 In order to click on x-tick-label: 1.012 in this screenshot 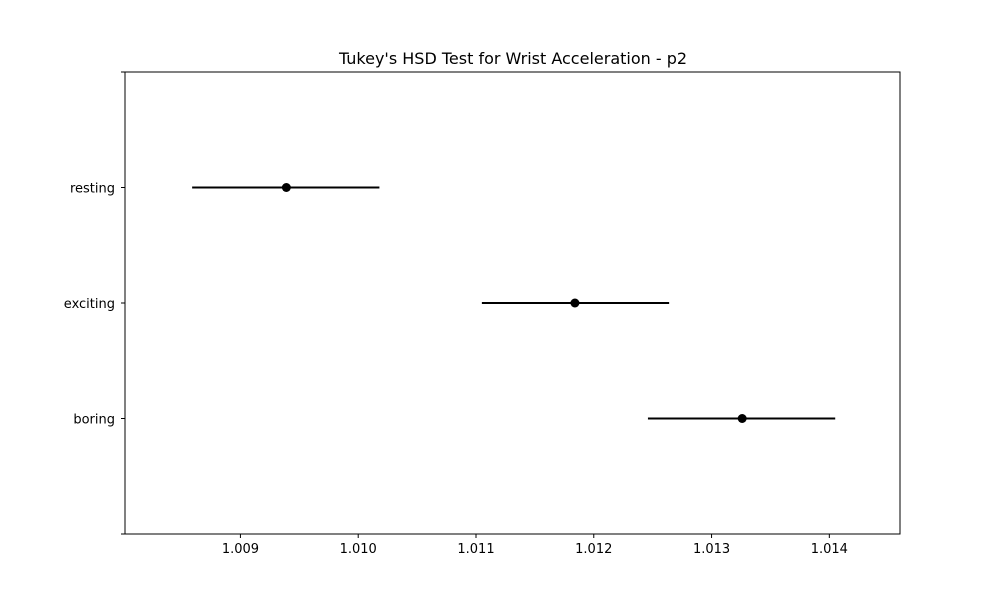, I will do `click(593, 549)`.